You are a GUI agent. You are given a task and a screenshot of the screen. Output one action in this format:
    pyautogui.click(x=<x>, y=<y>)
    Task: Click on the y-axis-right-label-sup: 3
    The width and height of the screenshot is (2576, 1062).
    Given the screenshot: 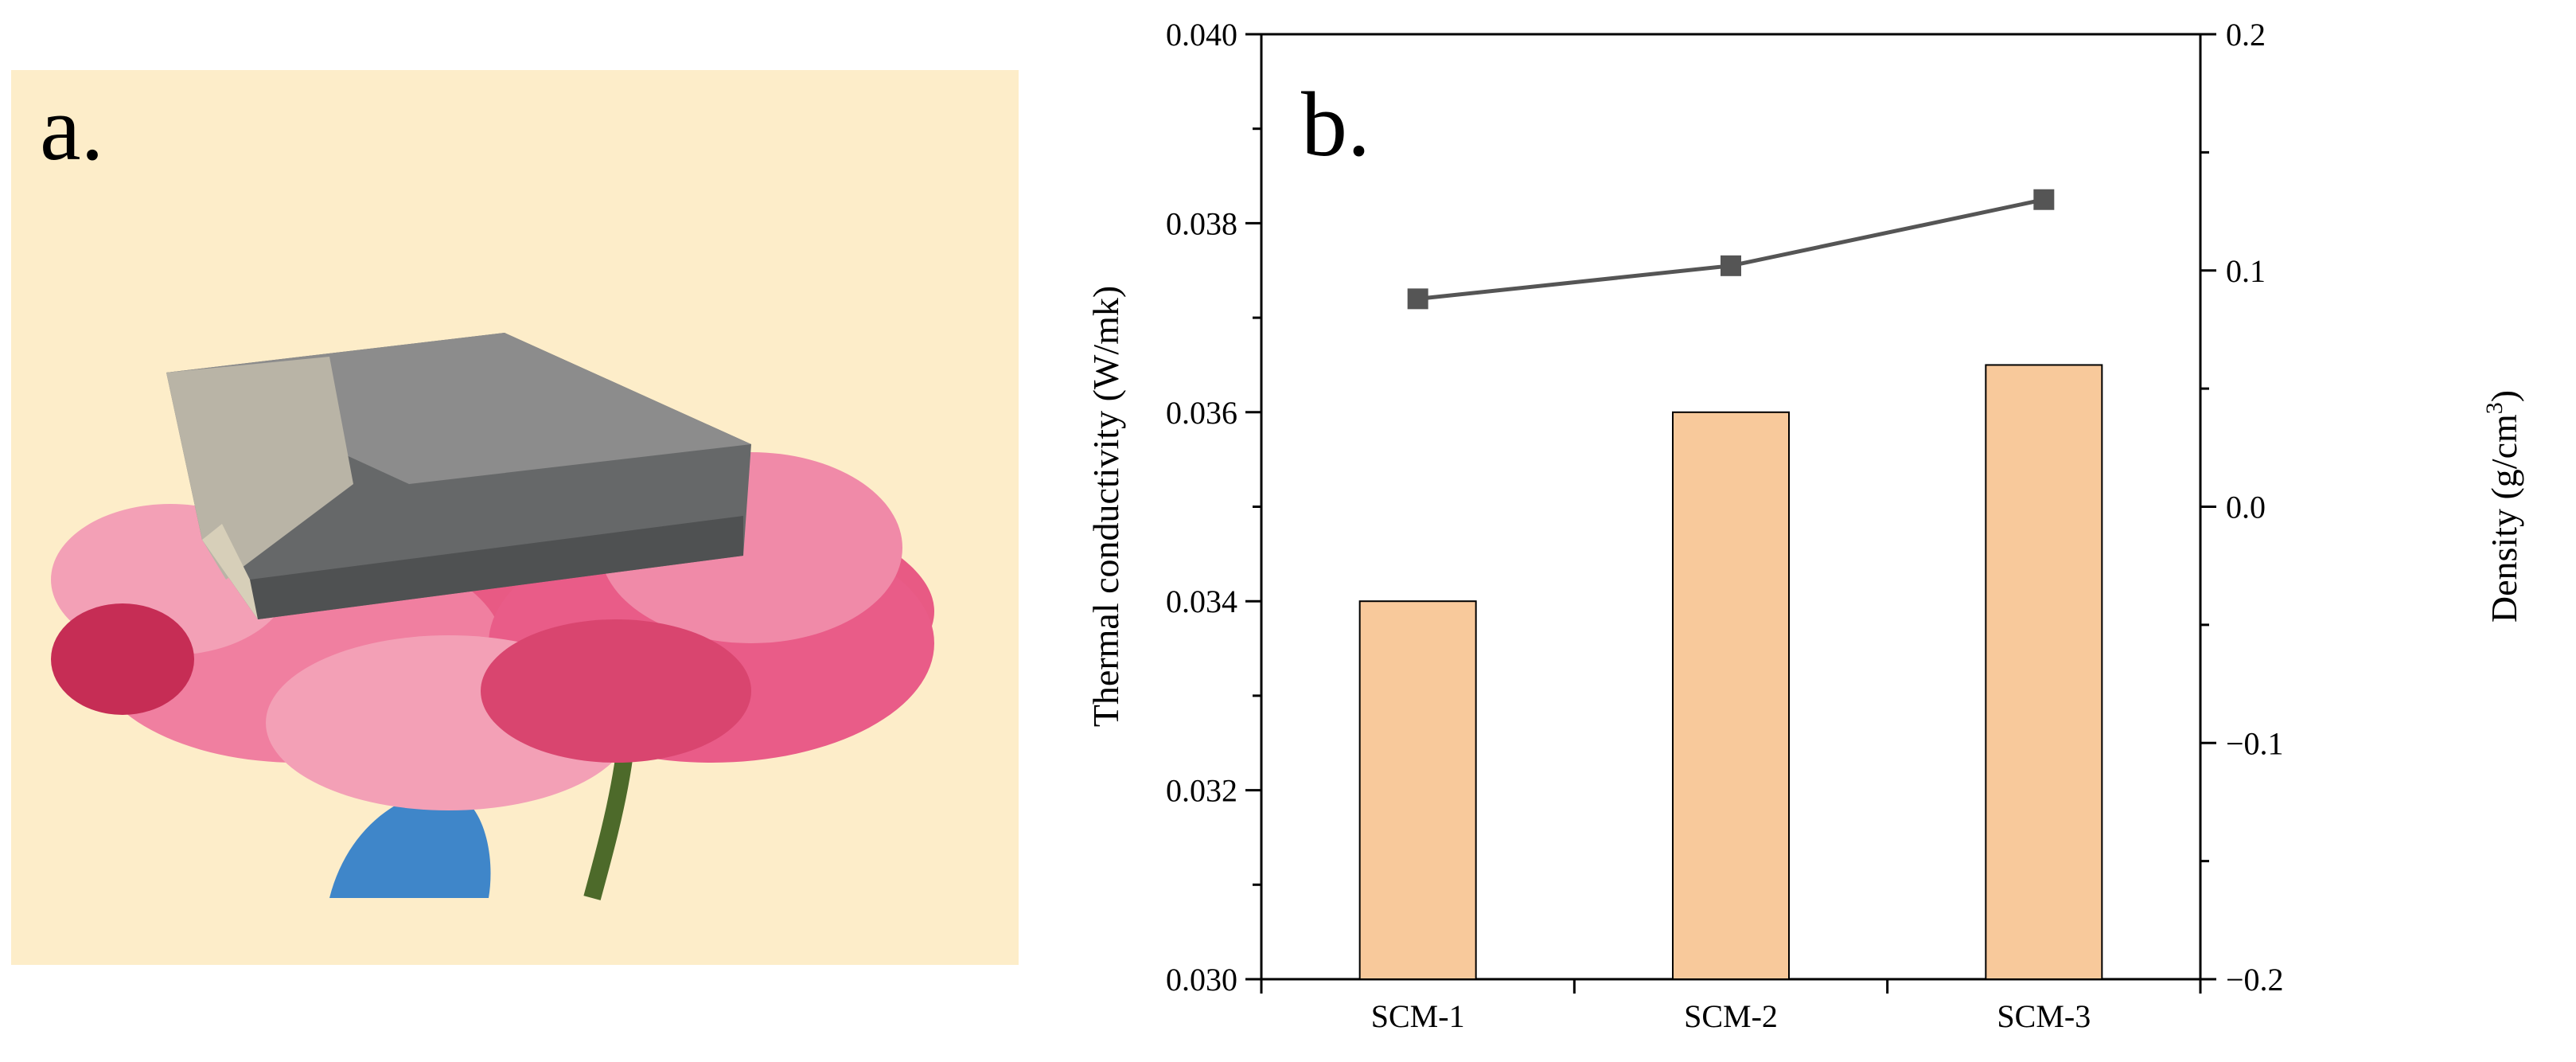 What is the action you would take?
    pyautogui.click(x=2494, y=408)
    